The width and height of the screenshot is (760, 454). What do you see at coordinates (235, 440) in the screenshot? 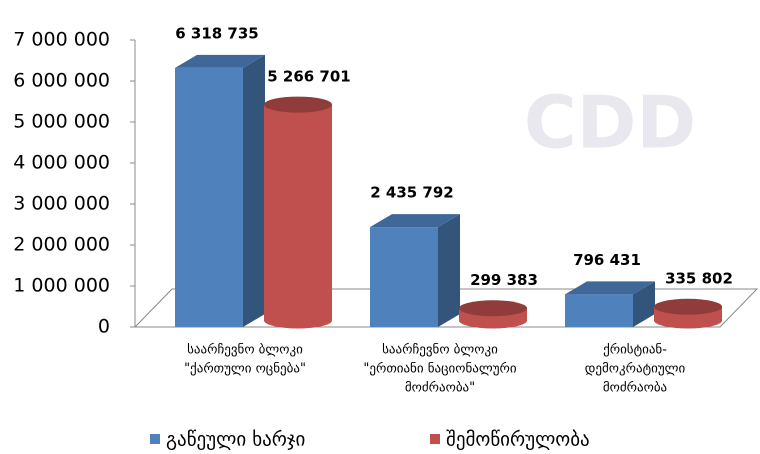
I see `legend-label: გაწეული ხარჯი` at bounding box center [235, 440].